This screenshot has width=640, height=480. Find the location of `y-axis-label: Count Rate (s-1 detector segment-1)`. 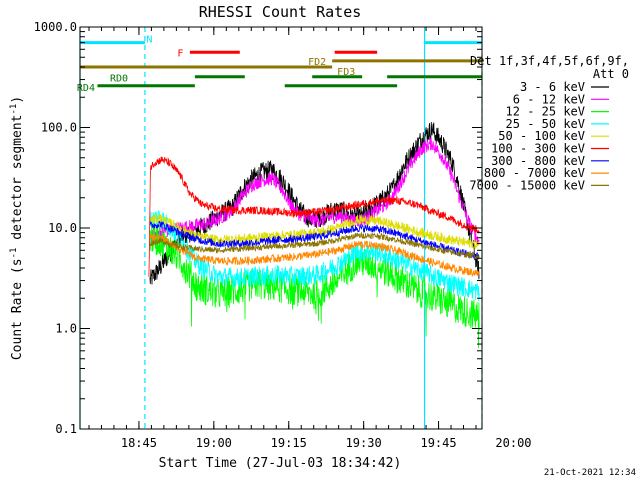

y-axis-label: Count Rate (s-1 detector segment-1) is located at coordinates (17, 228).